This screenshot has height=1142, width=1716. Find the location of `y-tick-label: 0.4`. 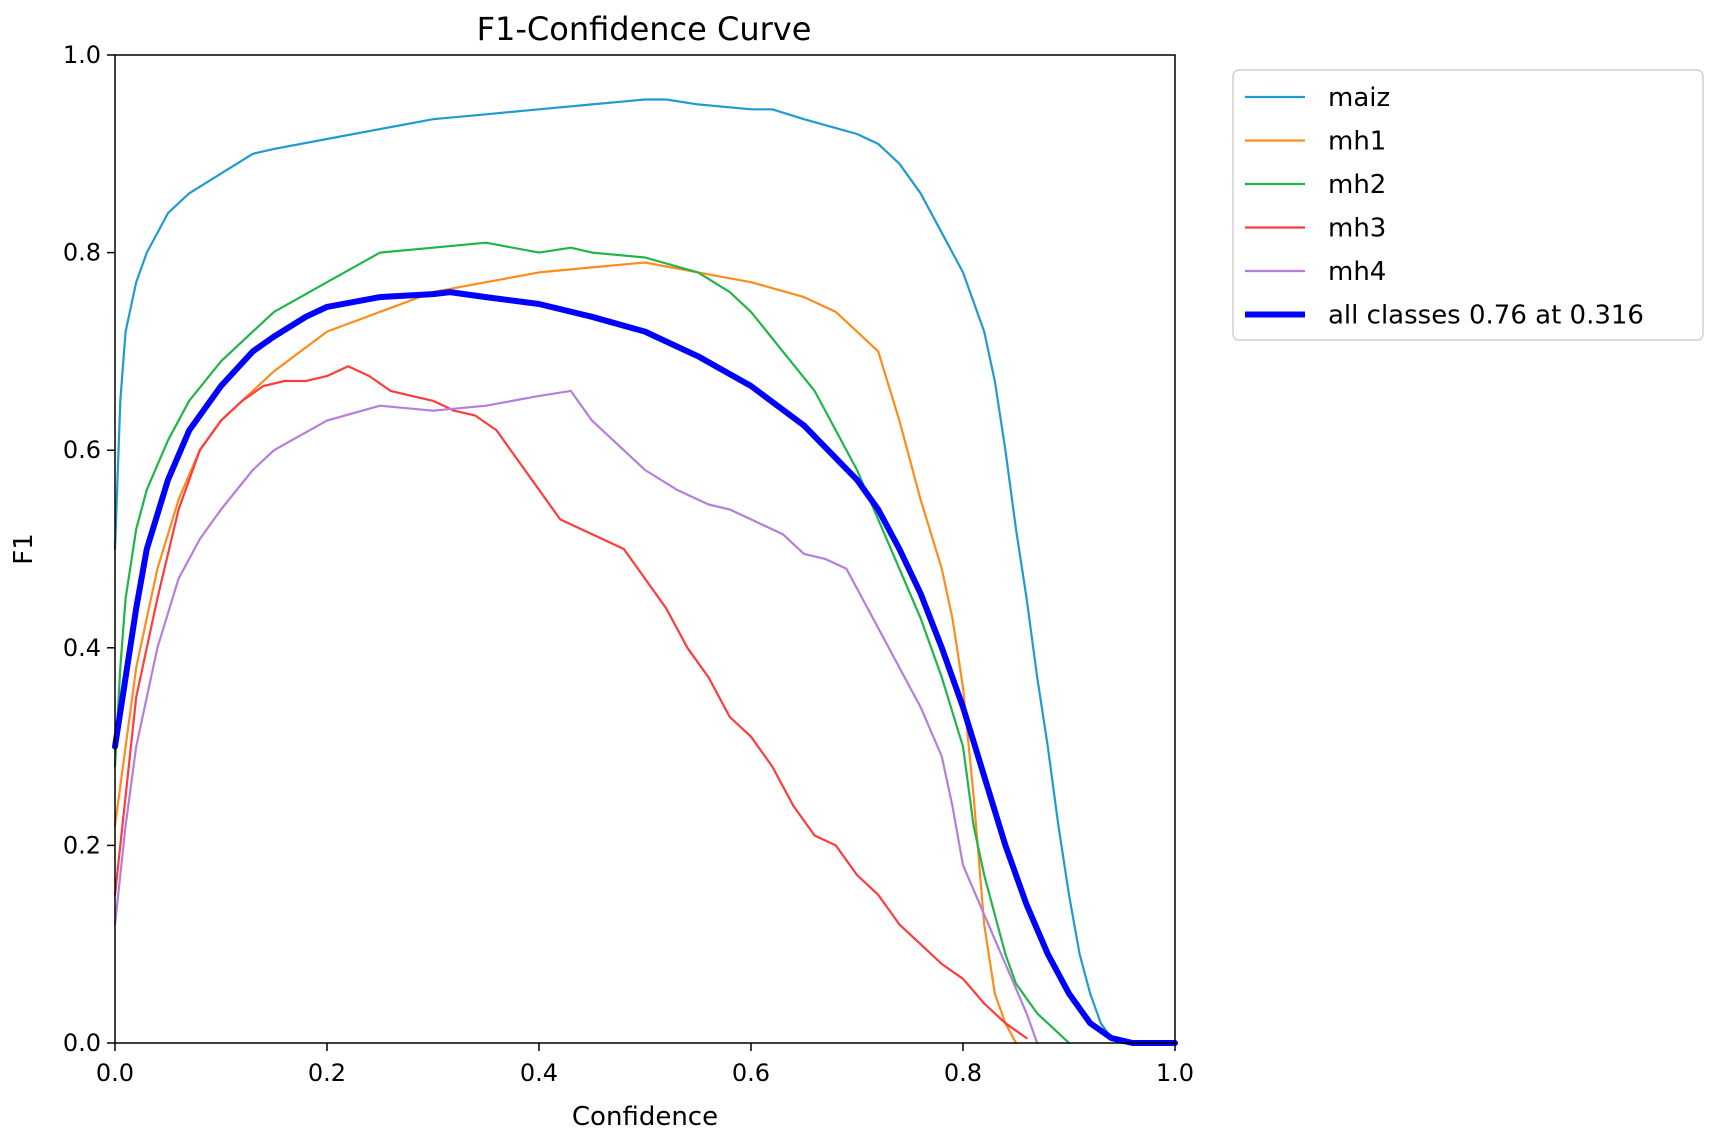

y-tick-label: 0.4 is located at coordinates (82, 648).